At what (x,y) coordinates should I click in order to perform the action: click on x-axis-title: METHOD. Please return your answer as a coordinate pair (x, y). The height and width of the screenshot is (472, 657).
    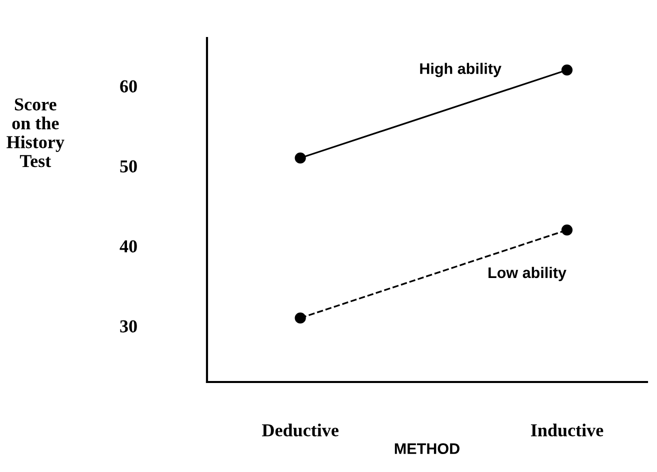
    Looking at the image, I should click on (427, 448).